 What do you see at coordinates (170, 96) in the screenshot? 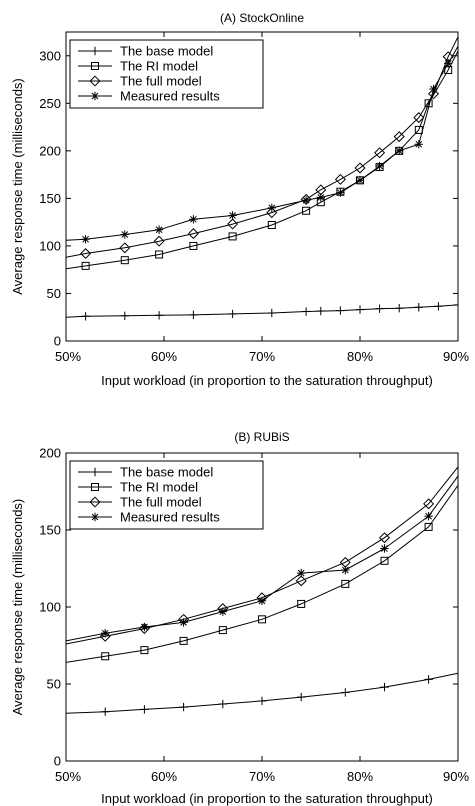
I see `legend-label: Measured results` at bounding box center [170, 96].